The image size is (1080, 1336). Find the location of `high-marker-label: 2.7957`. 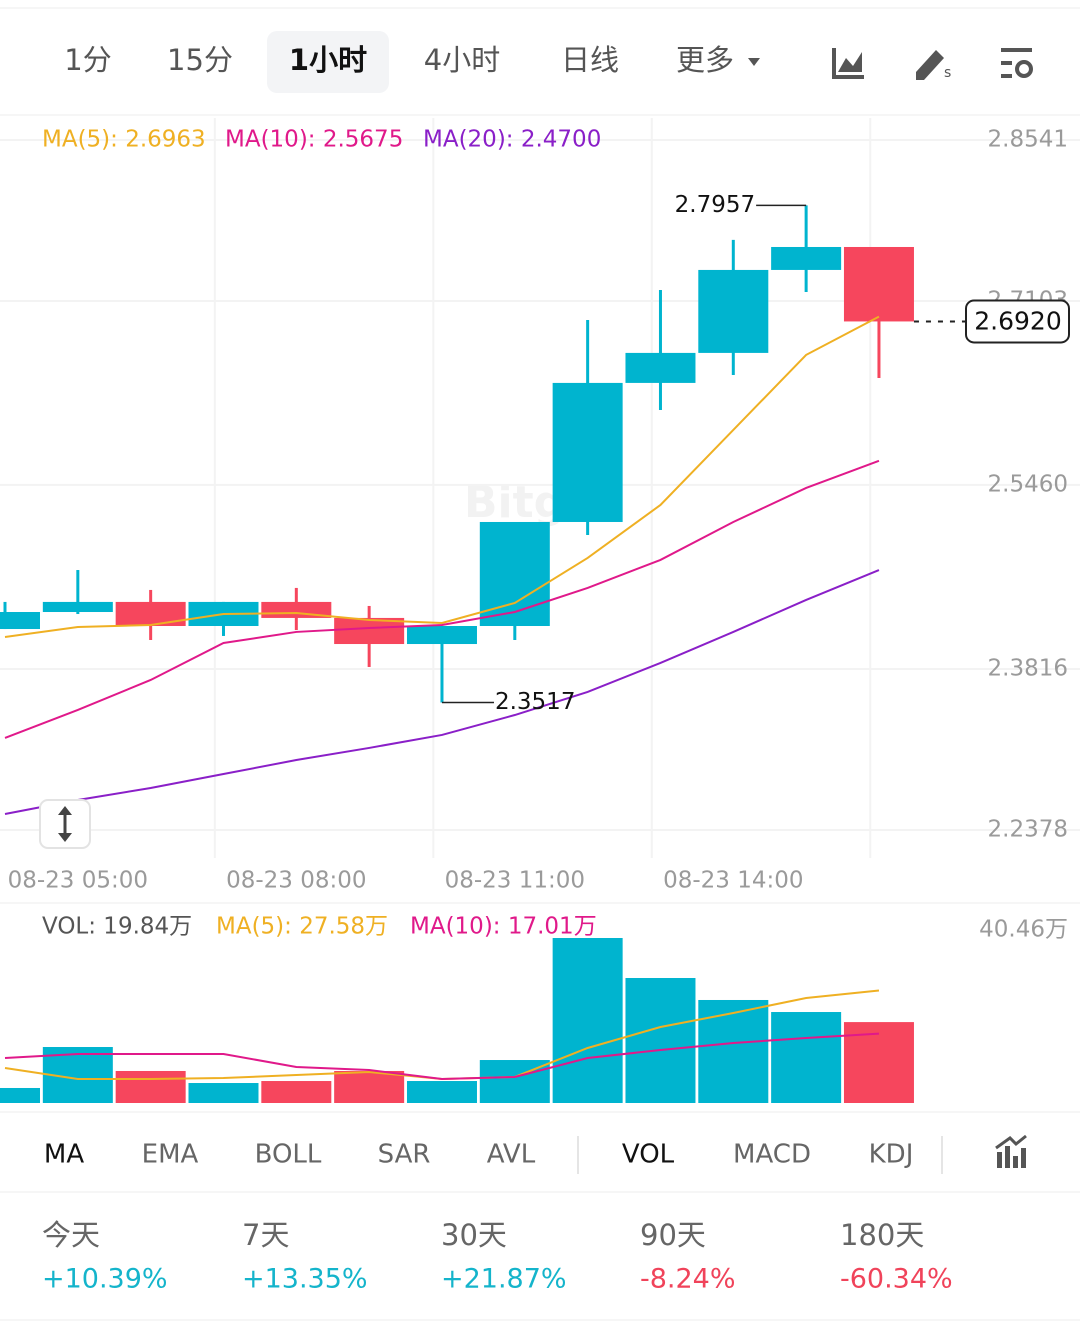

high-marker-label: 2.7957 is located at coordinates (715, 205).